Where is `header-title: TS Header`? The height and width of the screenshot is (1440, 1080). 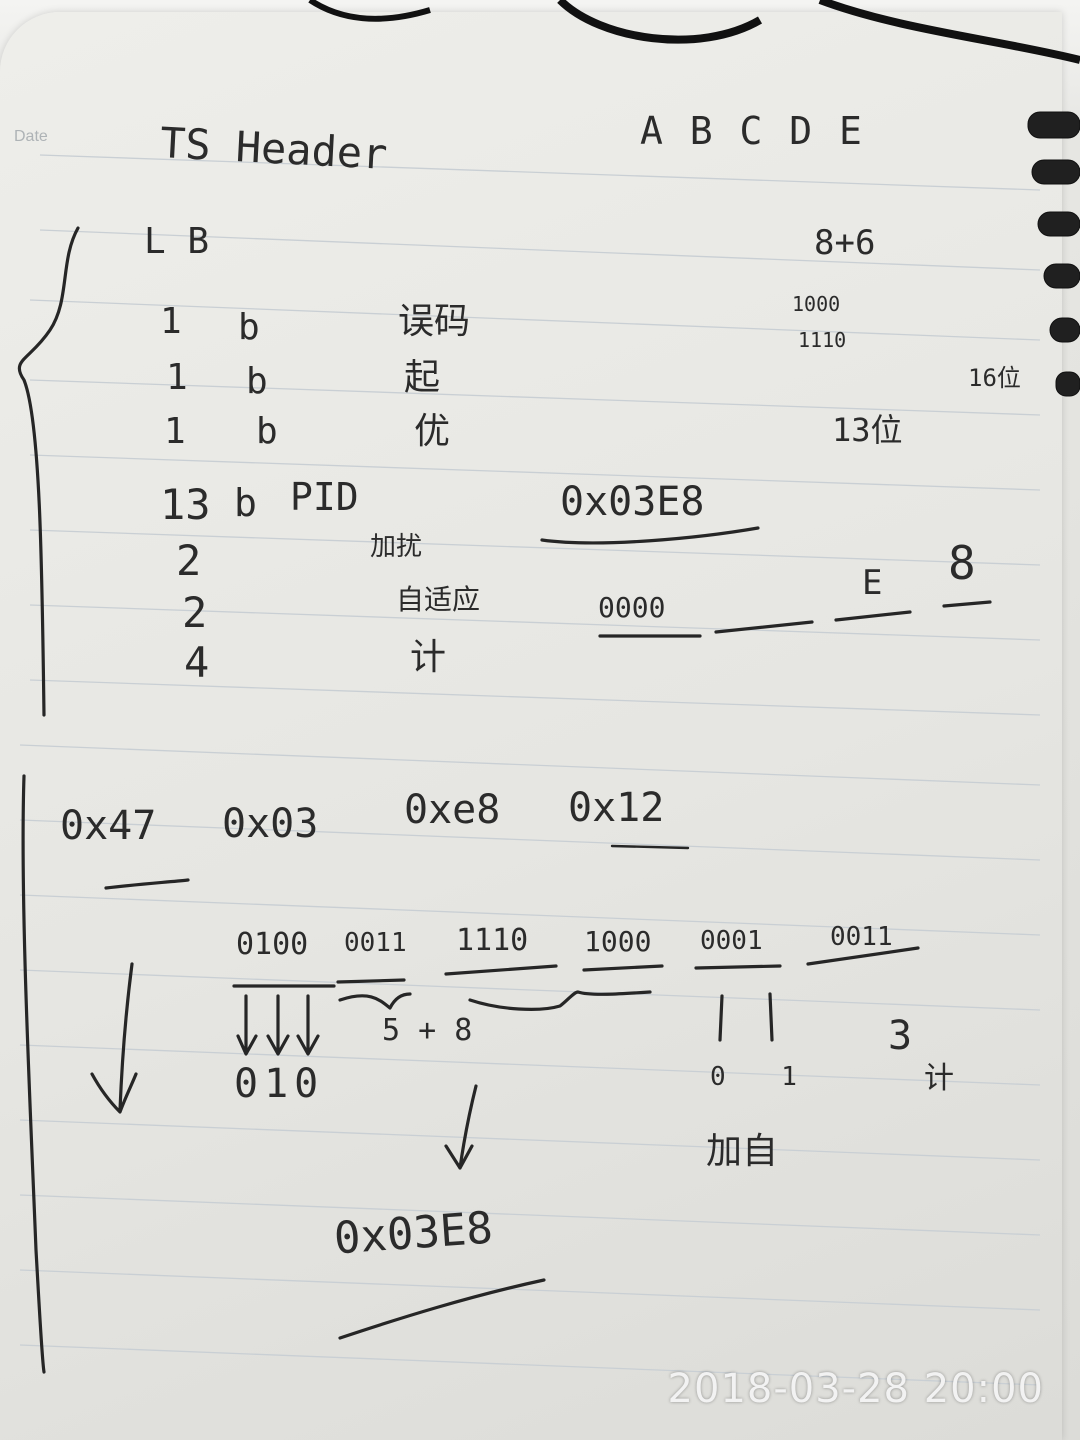 header-title: TS Header is located at coordinates (273, 148).